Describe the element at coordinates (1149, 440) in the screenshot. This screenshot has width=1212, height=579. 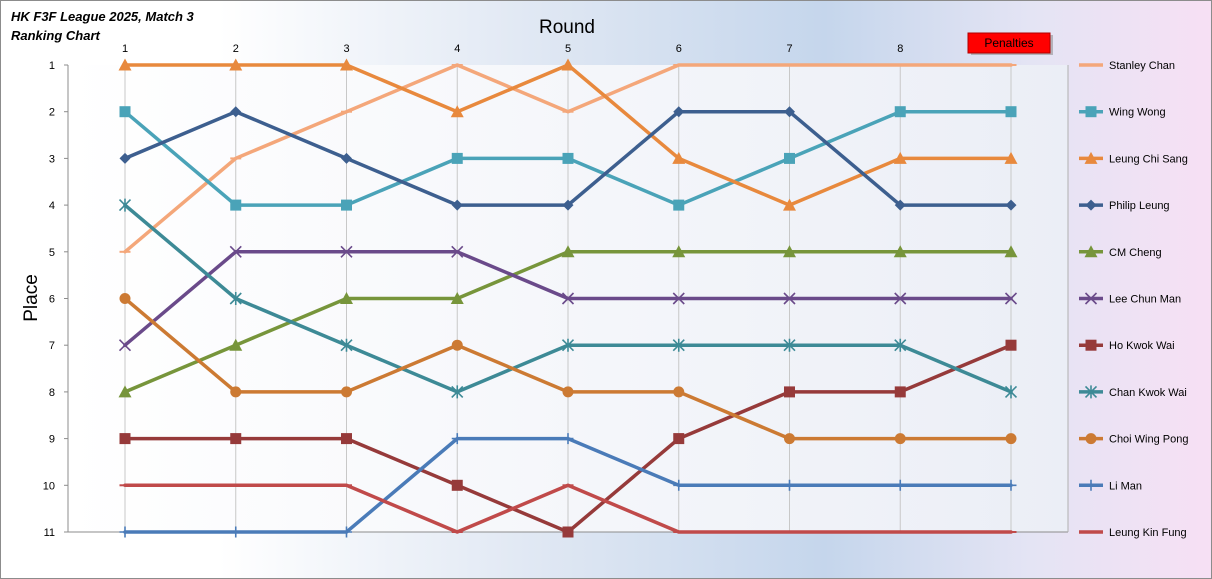
I see `legend-label: Choi Wing Pong` at that location.